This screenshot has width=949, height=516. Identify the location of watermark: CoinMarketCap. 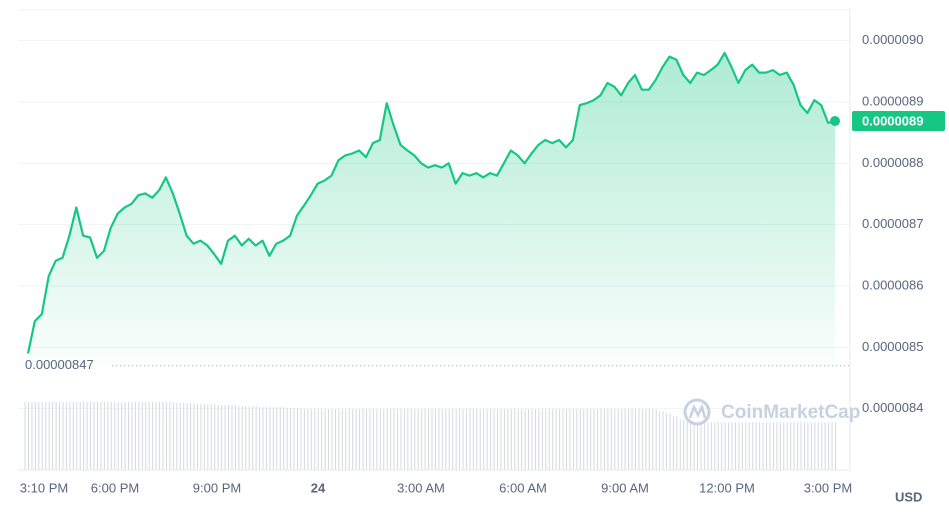
(771, 412).